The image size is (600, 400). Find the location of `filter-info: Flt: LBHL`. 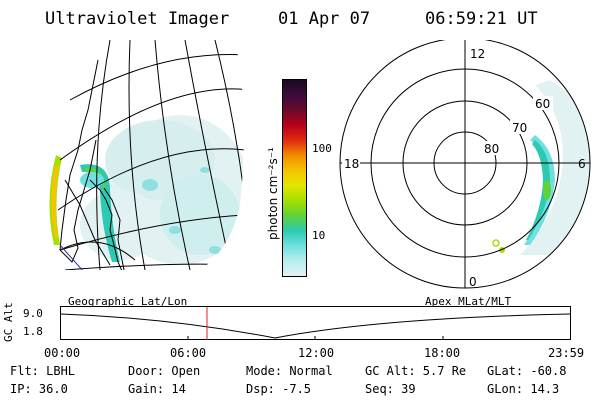

filter-info: Flt: LBHL is located at coordinates (43, 371).